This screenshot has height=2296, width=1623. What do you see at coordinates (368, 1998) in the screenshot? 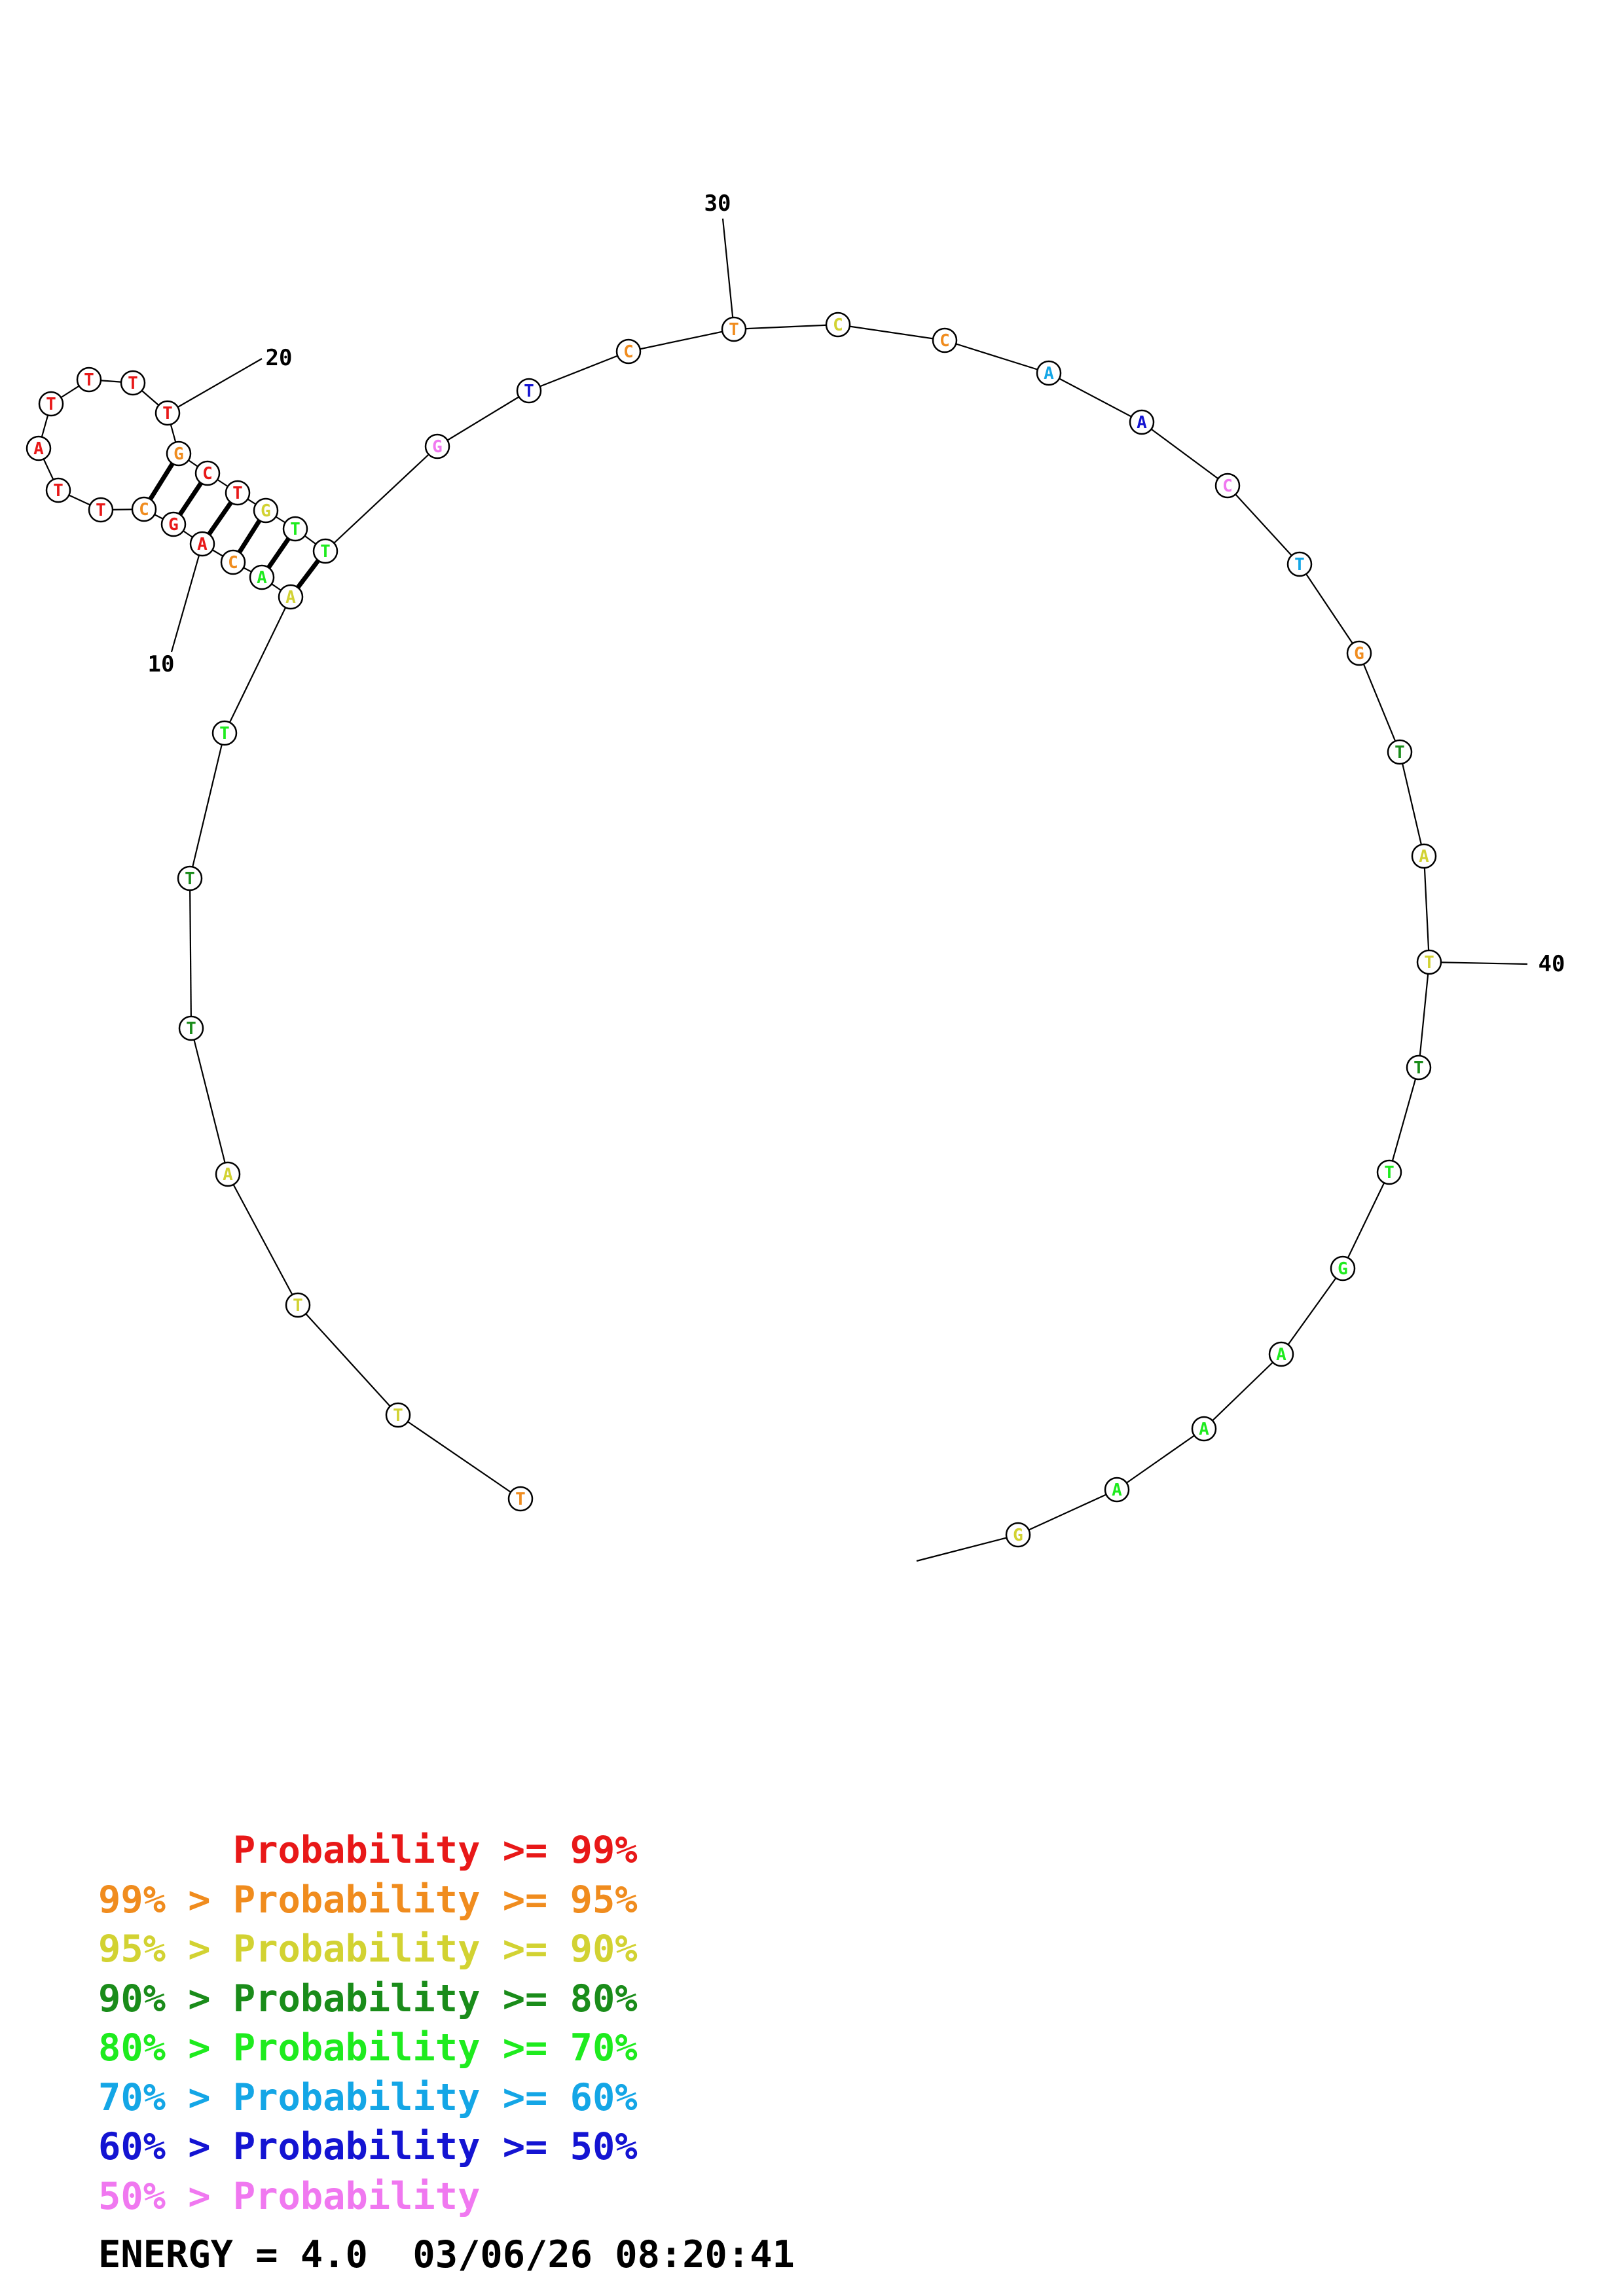
I see `legend-row: 90% > Probability >= 80%` at bounding box center [368, 1998].